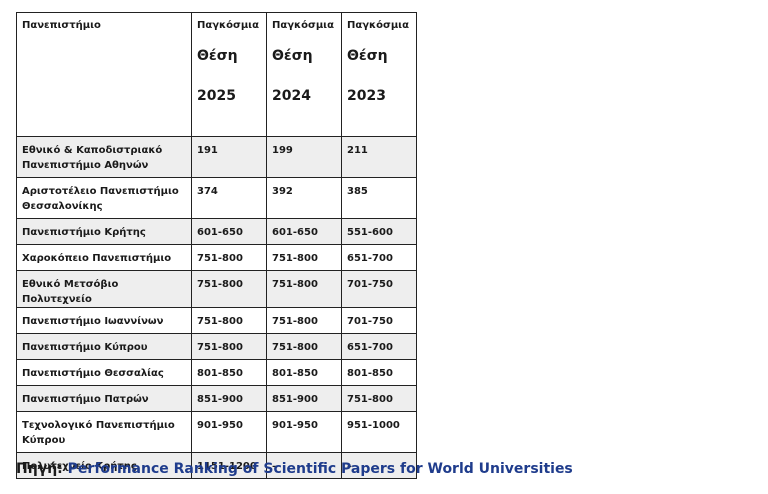  Describe the element at coordinates (216, 96) in the screenshot. I see `header-year: 2025` at that location.